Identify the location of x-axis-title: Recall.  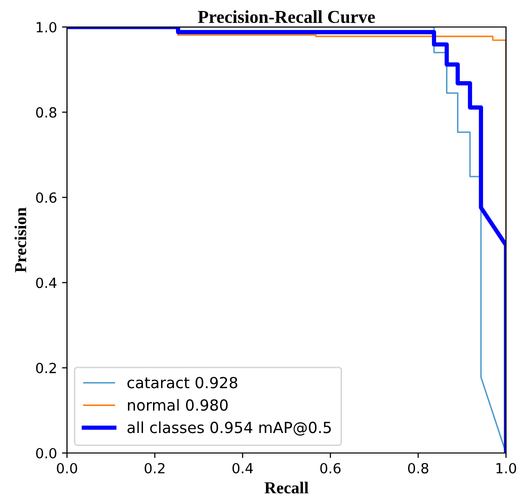
(286, 488).